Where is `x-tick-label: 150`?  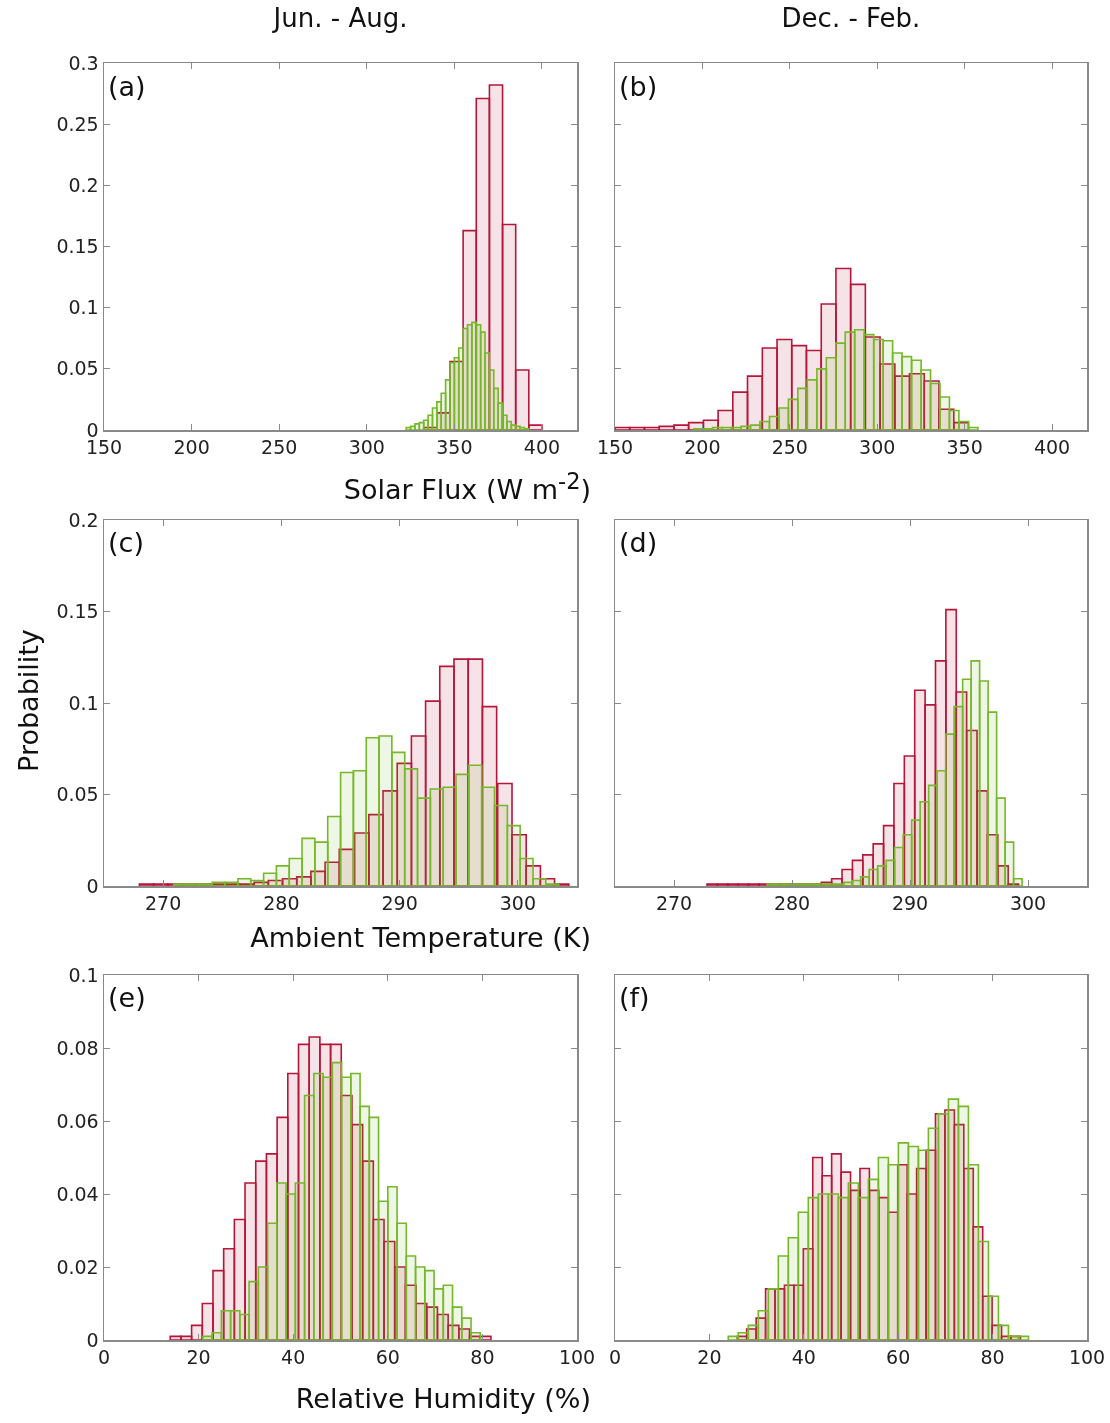
x-tick-label: 150 is located at coordinates (615, 447).